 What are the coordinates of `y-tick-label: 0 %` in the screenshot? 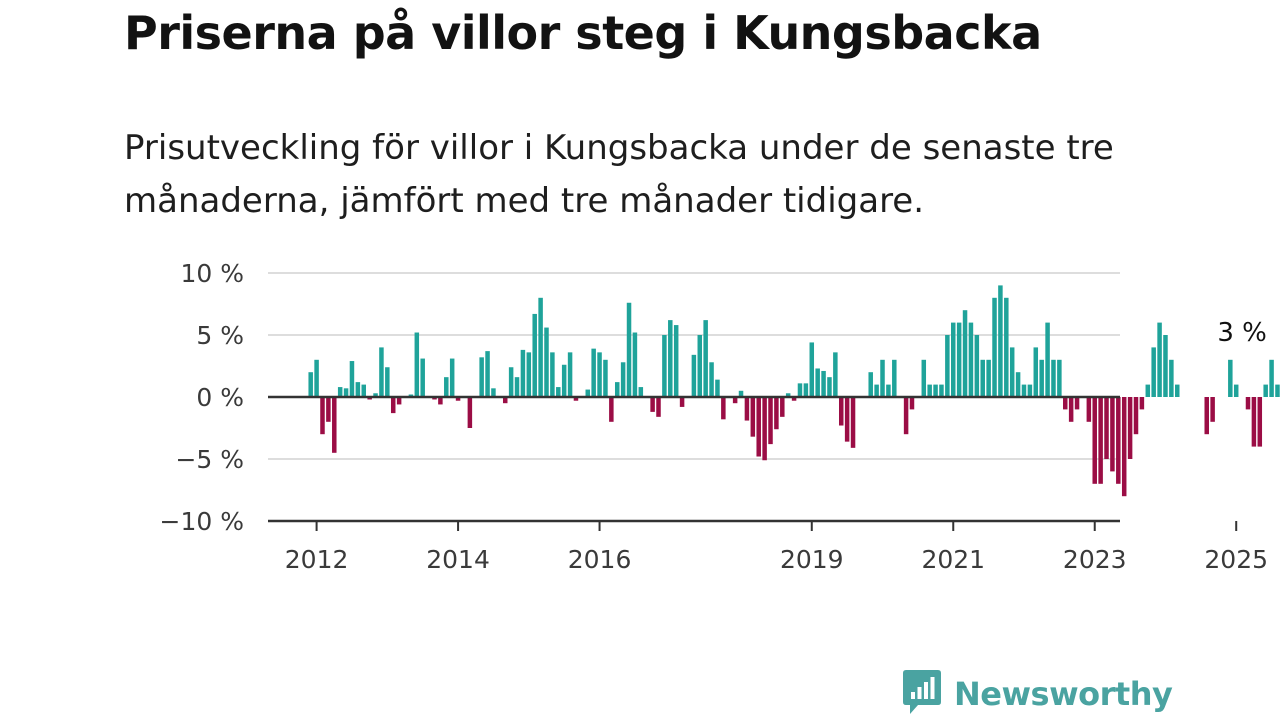 It's located at (220, 397).